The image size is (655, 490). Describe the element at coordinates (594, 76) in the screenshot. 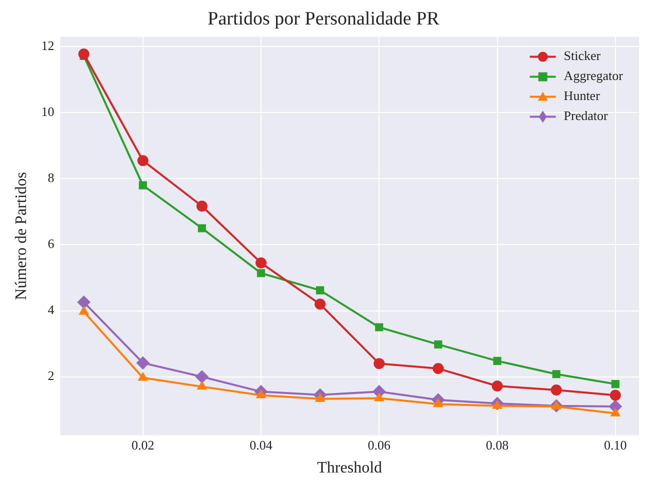

I see `legend-label: Aggregator` at that location.